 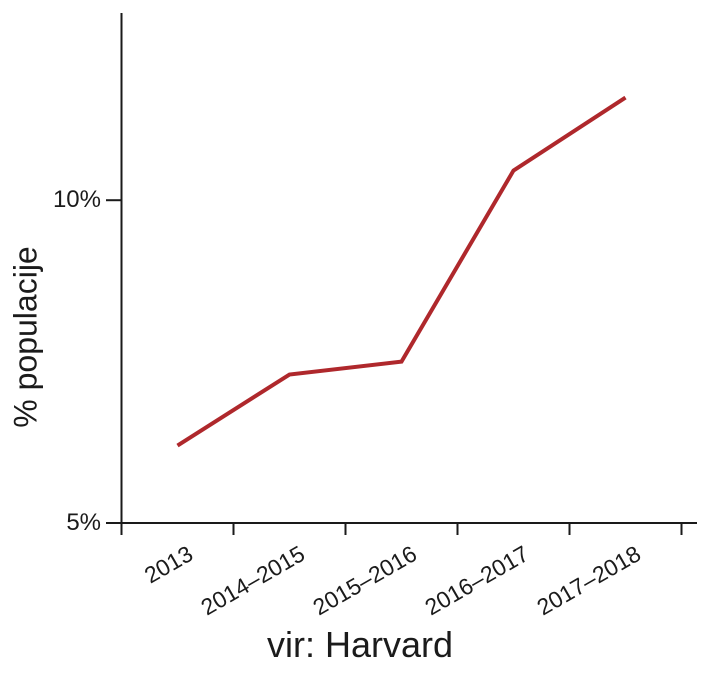 I want to click on y-tick-label: 10%, so click(x=76, y=200).